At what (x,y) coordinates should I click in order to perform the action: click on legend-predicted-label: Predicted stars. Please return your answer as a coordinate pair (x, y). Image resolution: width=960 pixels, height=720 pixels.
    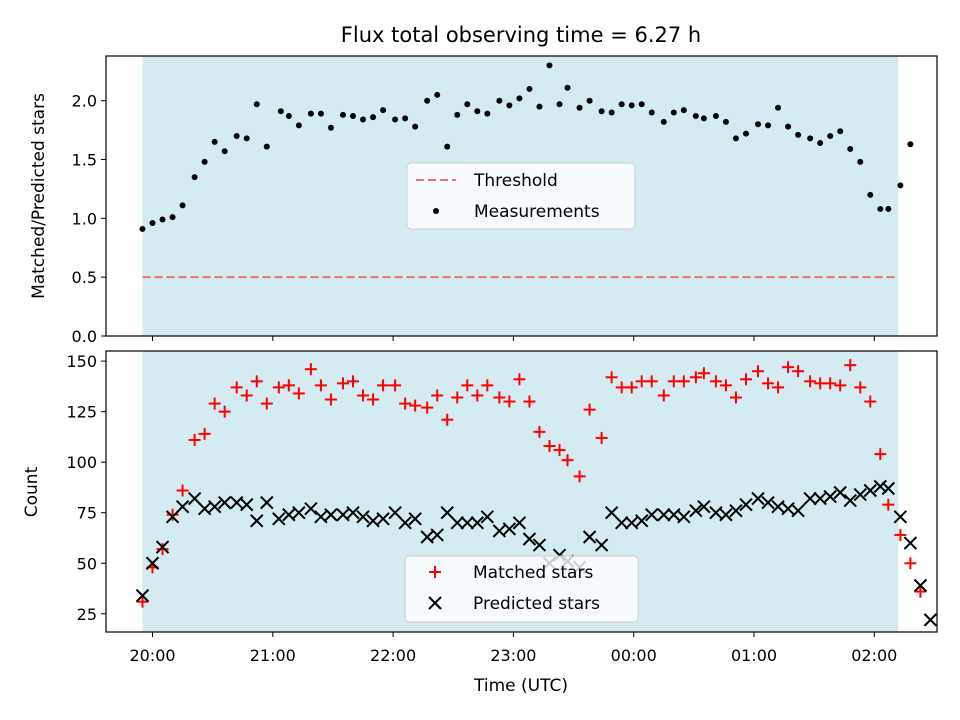
    Looking at the image, I should click on (536, 604).